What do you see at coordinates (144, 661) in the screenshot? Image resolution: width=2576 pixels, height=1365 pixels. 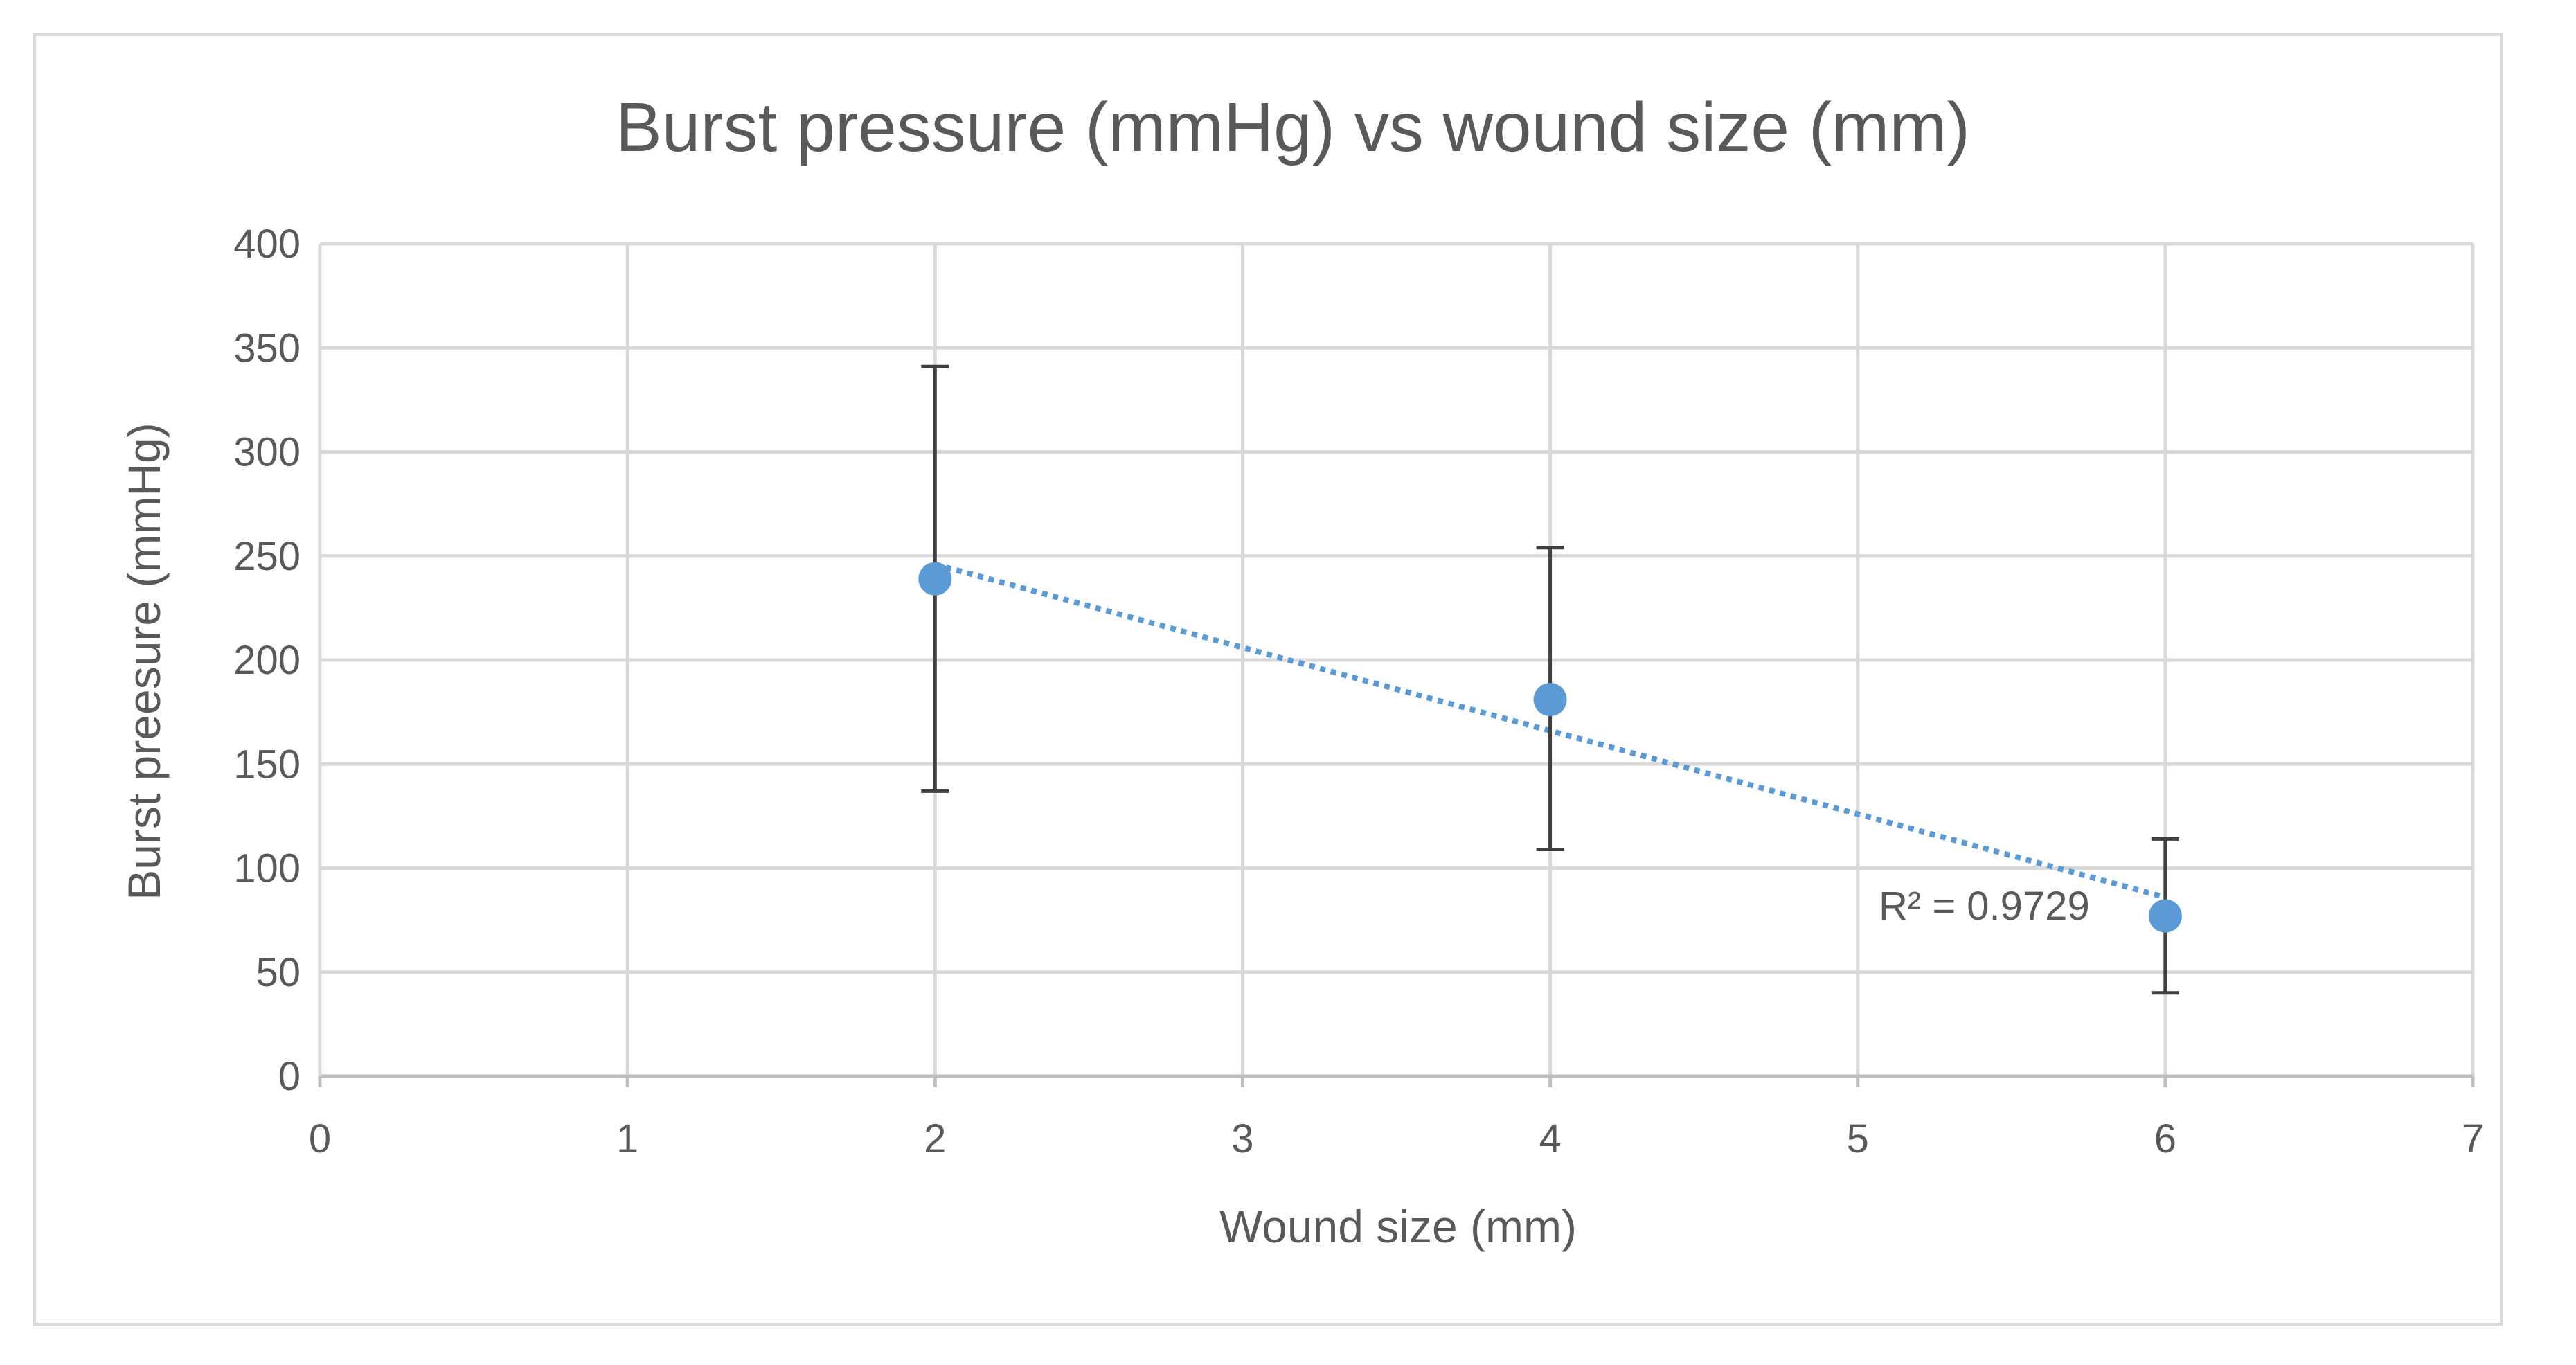 I see `y-axis-title: Burst preesure (mmHg)` at bounding box center [144, 661].